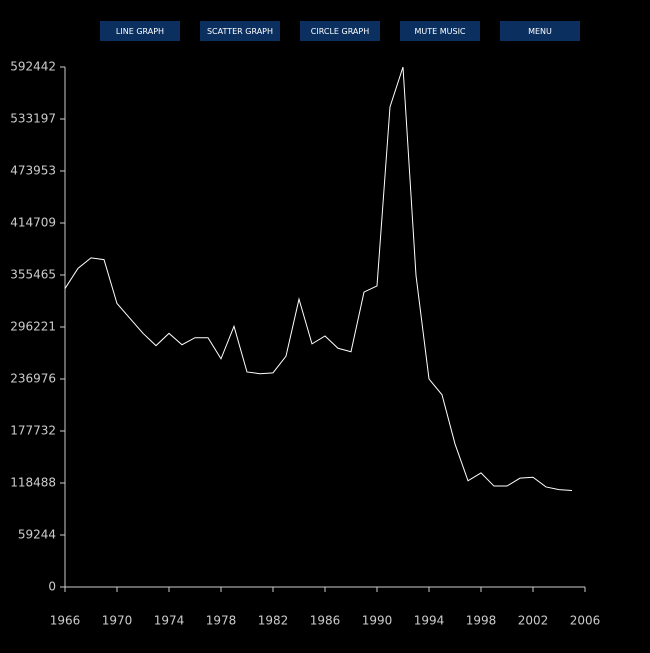 This screenshot has height=653, width=650. Describe the element at coordinates (33, 379) in the screenshot. I see `y-tick-label: 236976` at that location.